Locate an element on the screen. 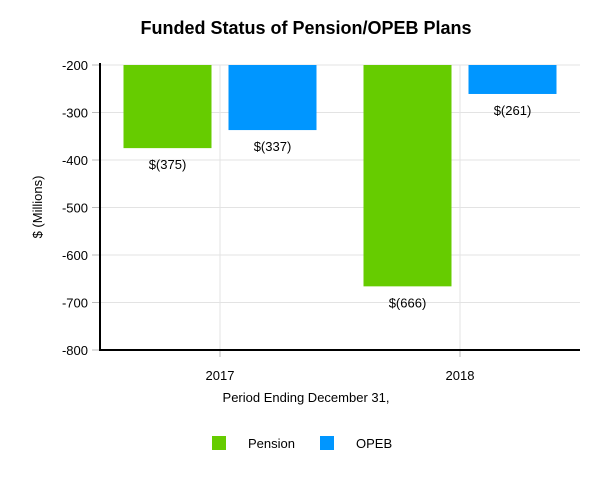 The image size is (613, 480). x-axis-label: Period Ending December 31, is located at coordinates (306, 397).